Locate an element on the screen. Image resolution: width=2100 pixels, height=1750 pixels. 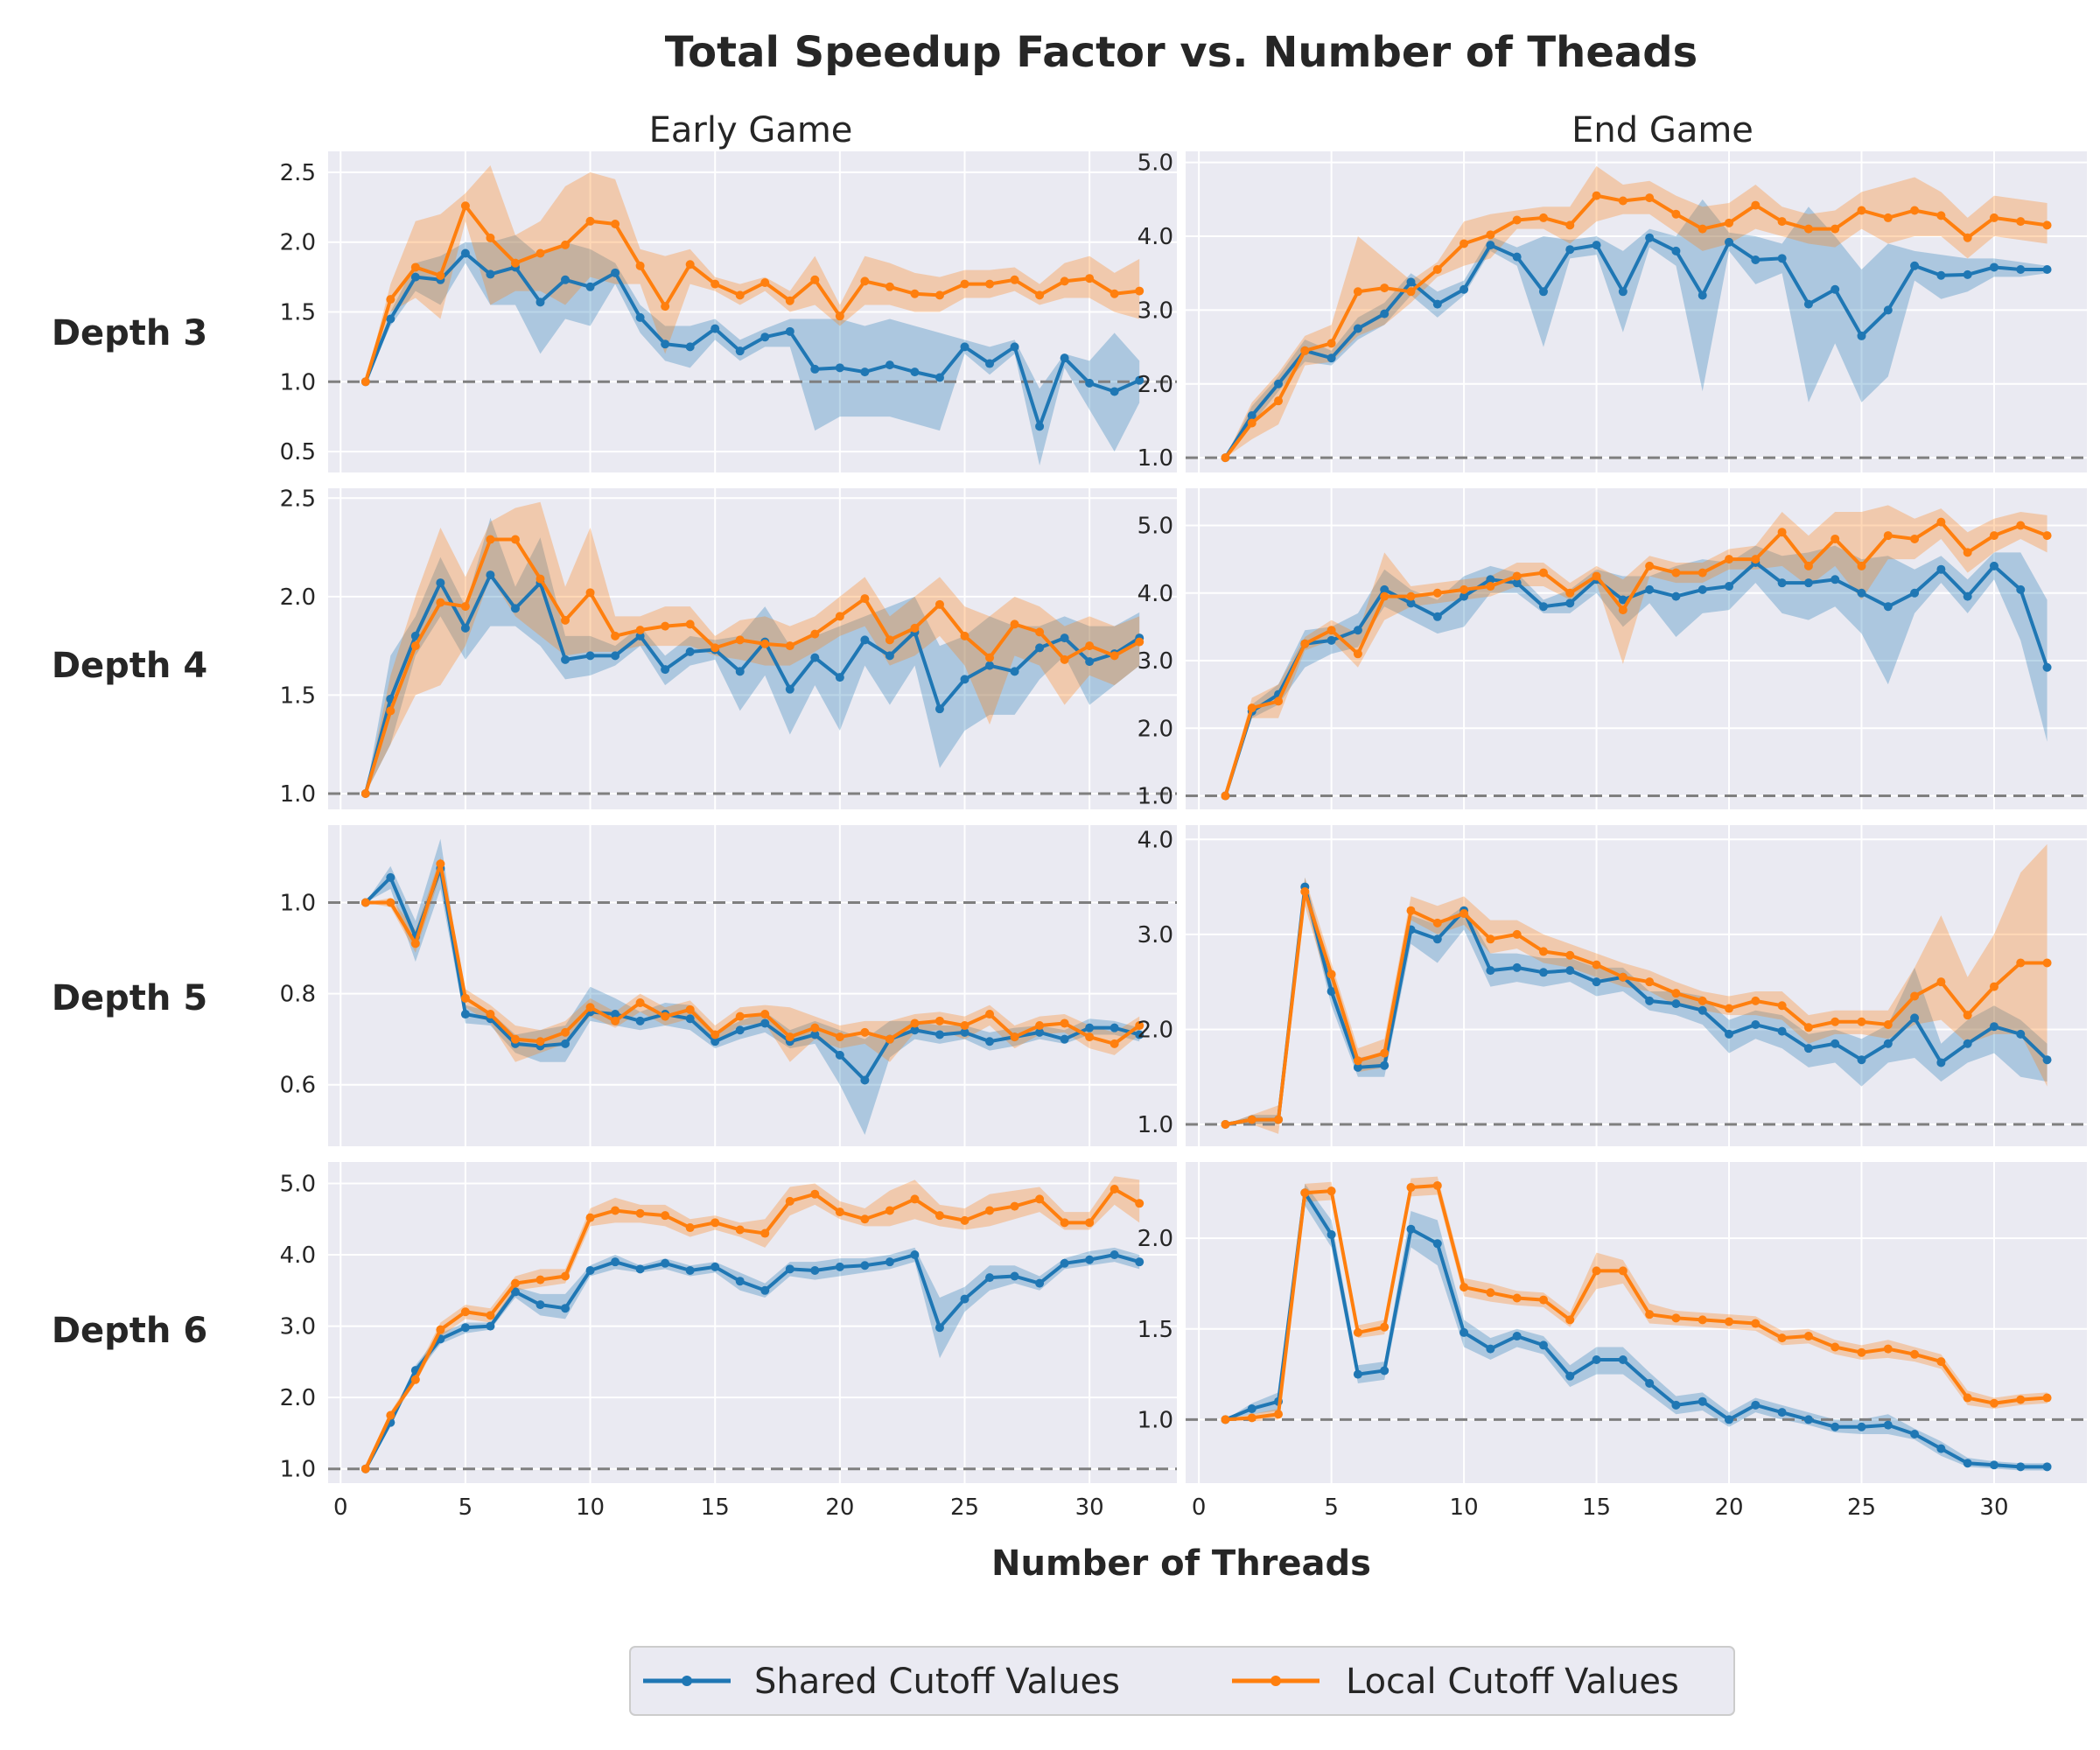
y-tick-label: 3.0 is located at coordinates (1155, 935).